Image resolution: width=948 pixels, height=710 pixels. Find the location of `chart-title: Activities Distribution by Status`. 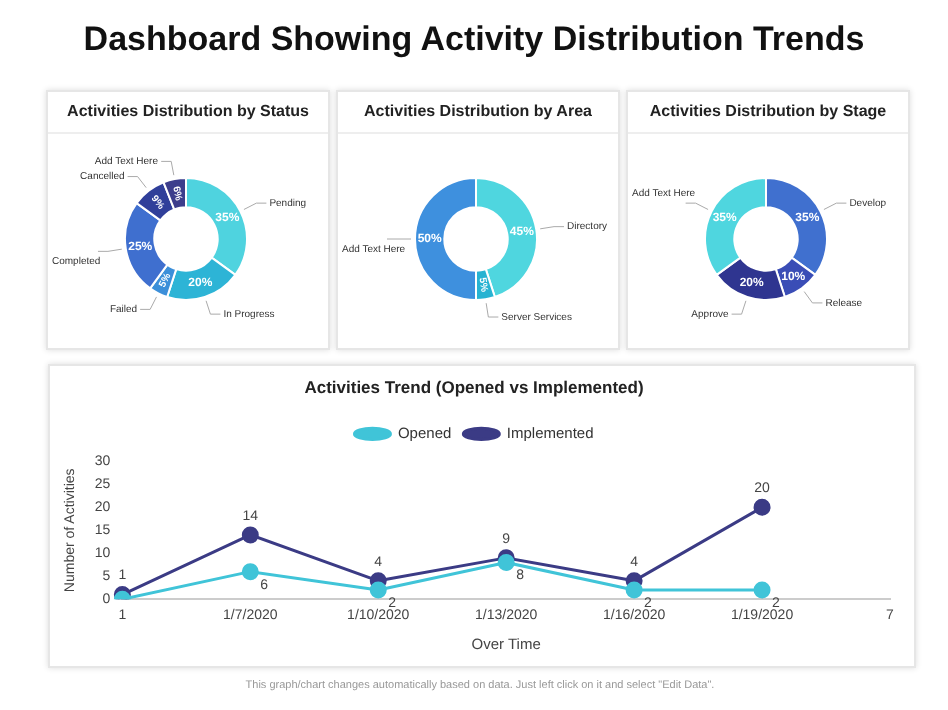

chart-title: Activities Distribution by Status is located at coordinates (188, 113).